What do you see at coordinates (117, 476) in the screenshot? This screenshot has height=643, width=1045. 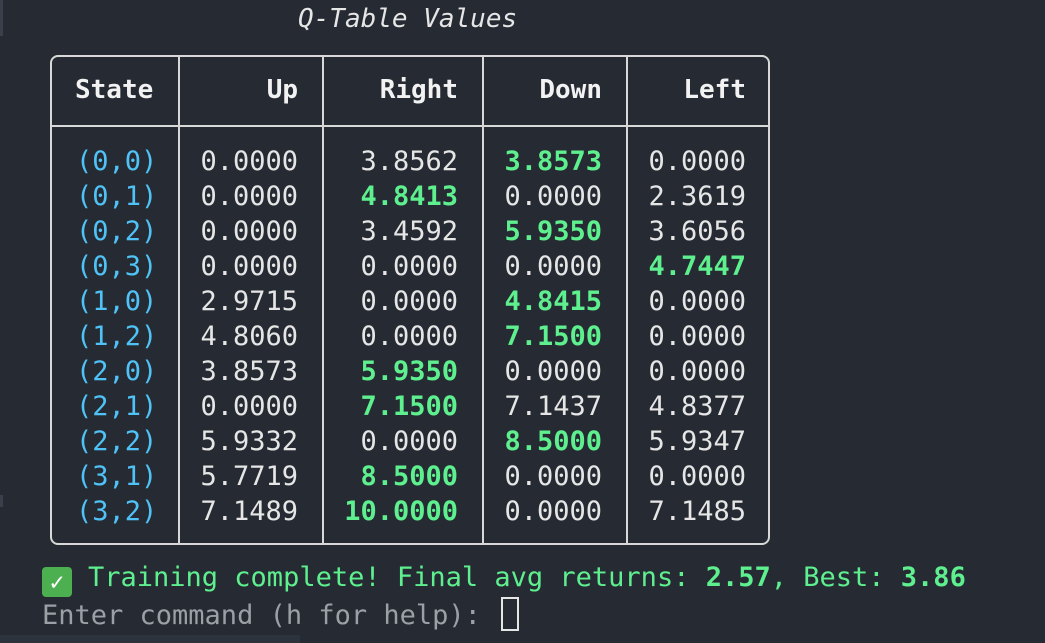 I see `state-cell: (3,1)` at bounding box center [117, 476].